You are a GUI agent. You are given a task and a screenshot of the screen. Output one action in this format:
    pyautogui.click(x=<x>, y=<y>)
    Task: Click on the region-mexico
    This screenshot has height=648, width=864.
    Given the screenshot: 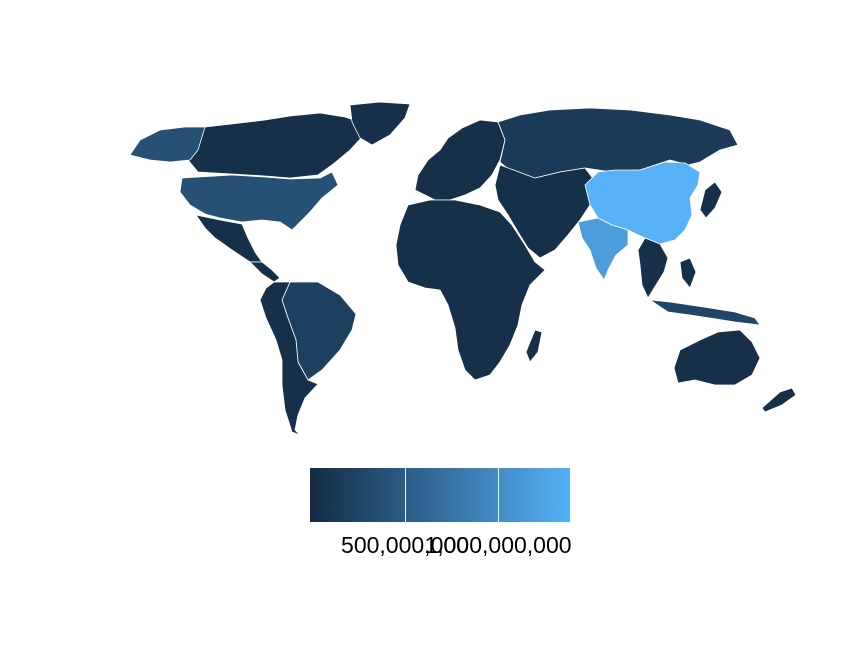 What is the action you would take?
    pyautogui.click(x=229, y=238)
    